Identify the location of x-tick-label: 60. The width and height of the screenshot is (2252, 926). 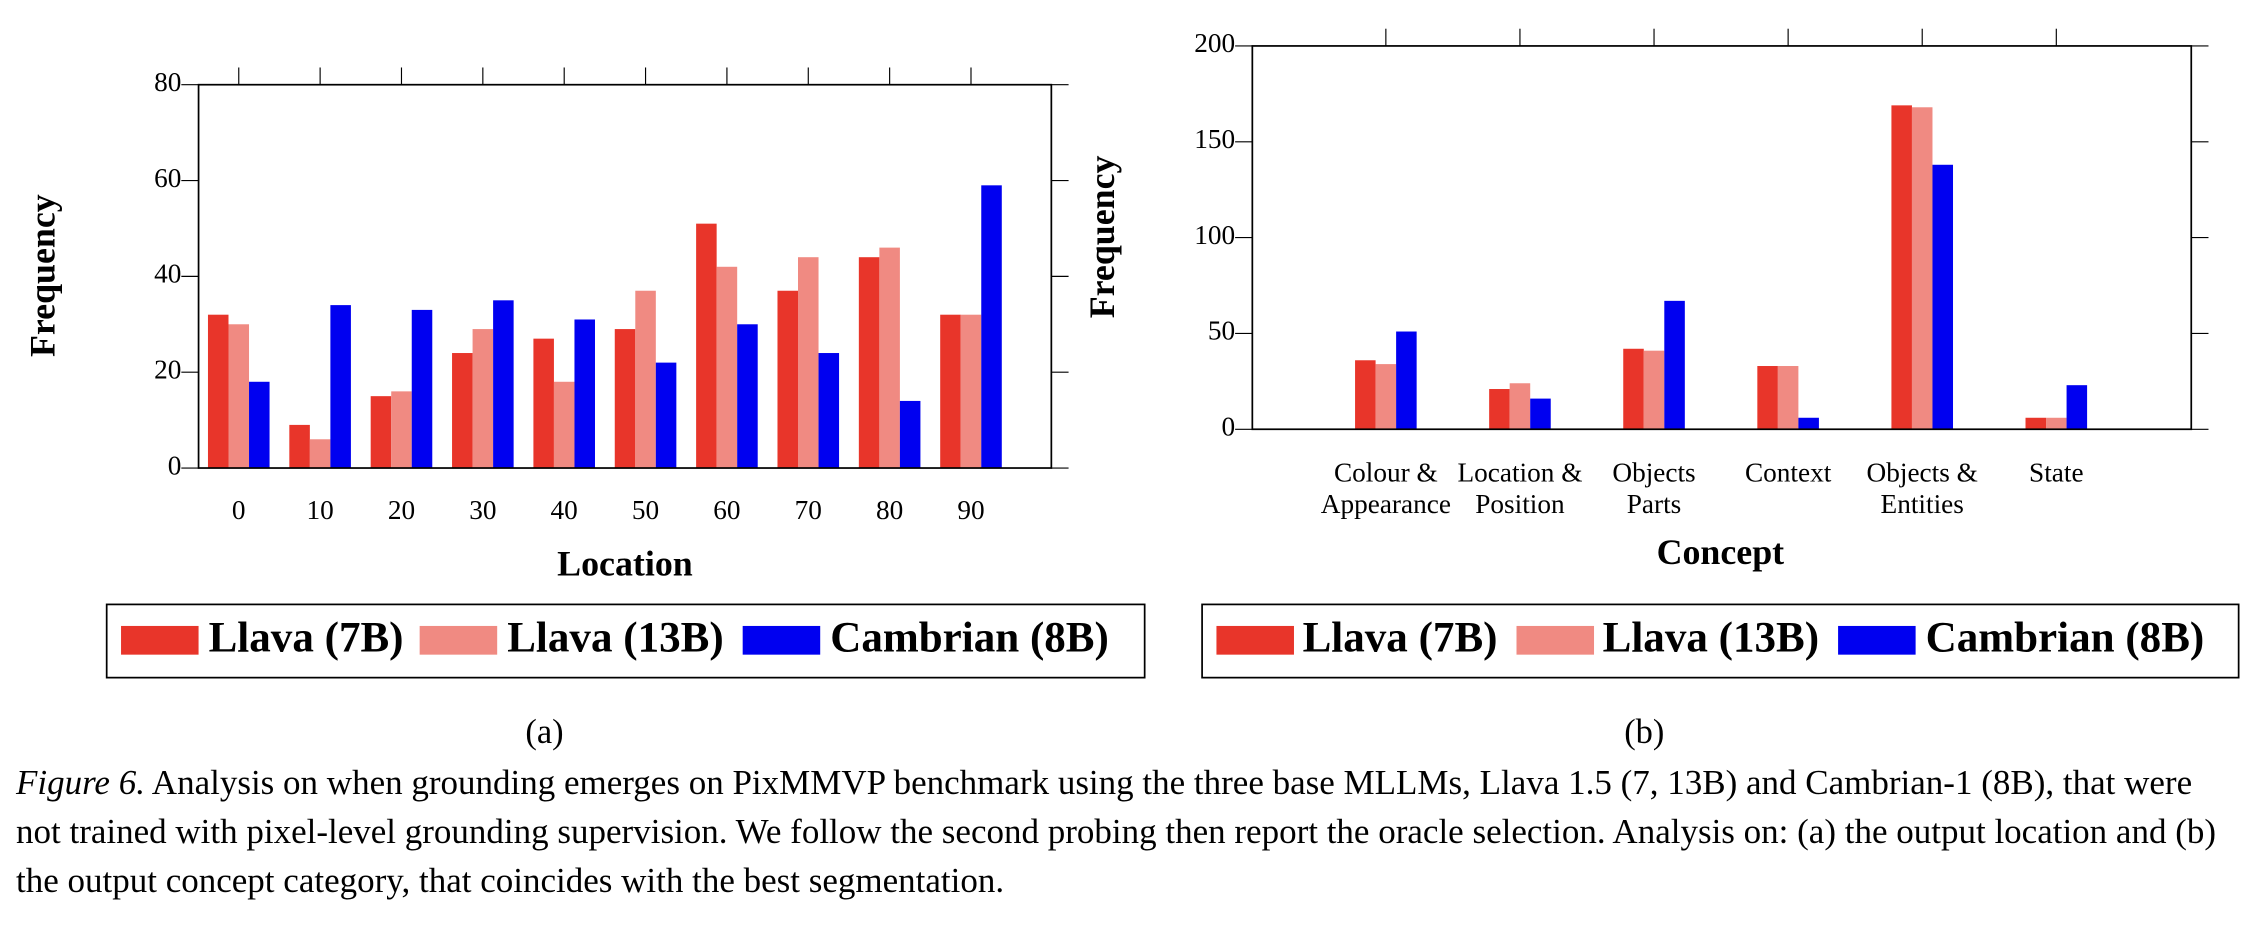
(726, 510).